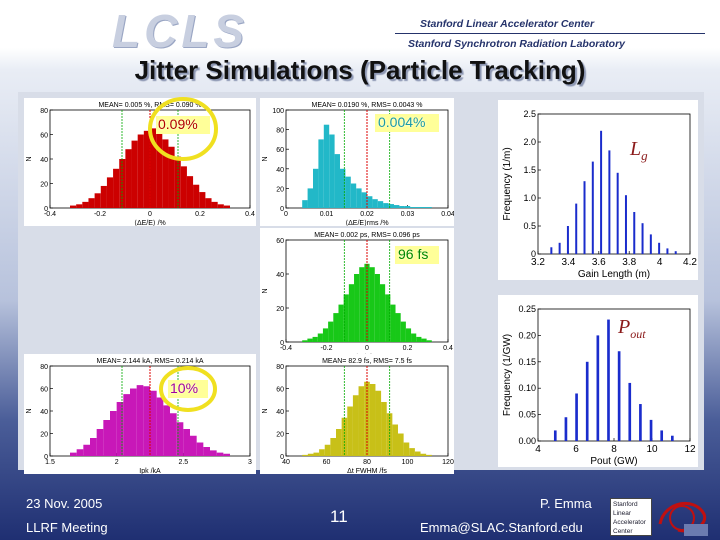 The width and height of the screenshot is (720, 540). Describe the element at coordinates (507, 183) in the screenshot. I see `y-axis-label: Frequency (1/m)` at that location.